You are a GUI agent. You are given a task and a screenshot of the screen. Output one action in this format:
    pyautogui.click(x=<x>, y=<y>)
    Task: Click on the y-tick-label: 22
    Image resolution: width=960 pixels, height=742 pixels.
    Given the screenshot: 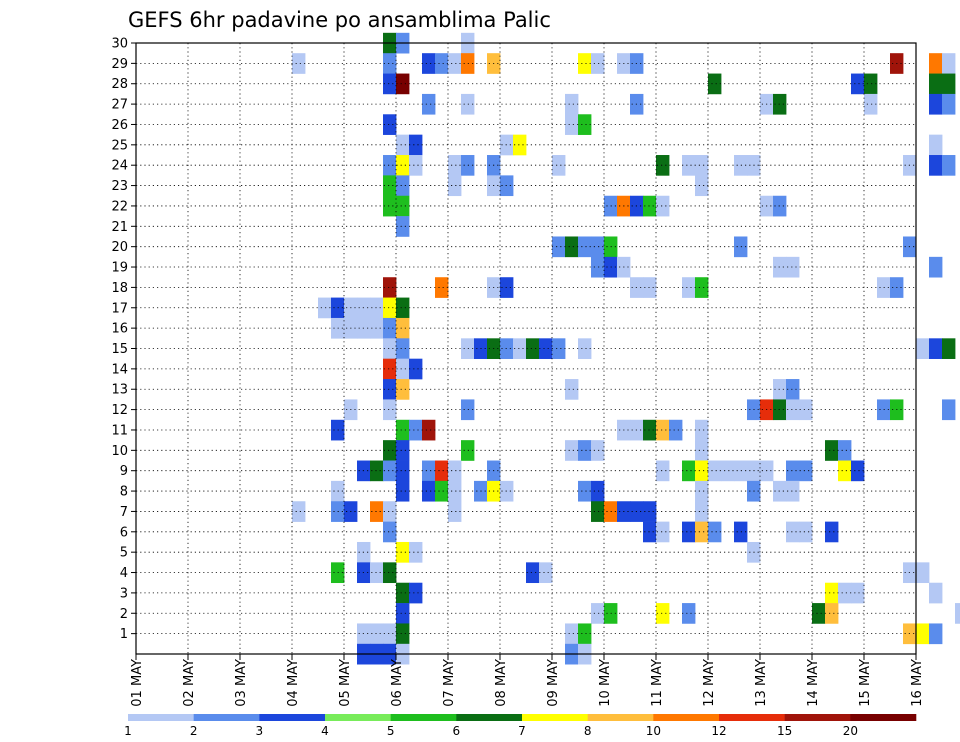 What is the action you would take?
    pyautogui.click(x=119, y=206)
    